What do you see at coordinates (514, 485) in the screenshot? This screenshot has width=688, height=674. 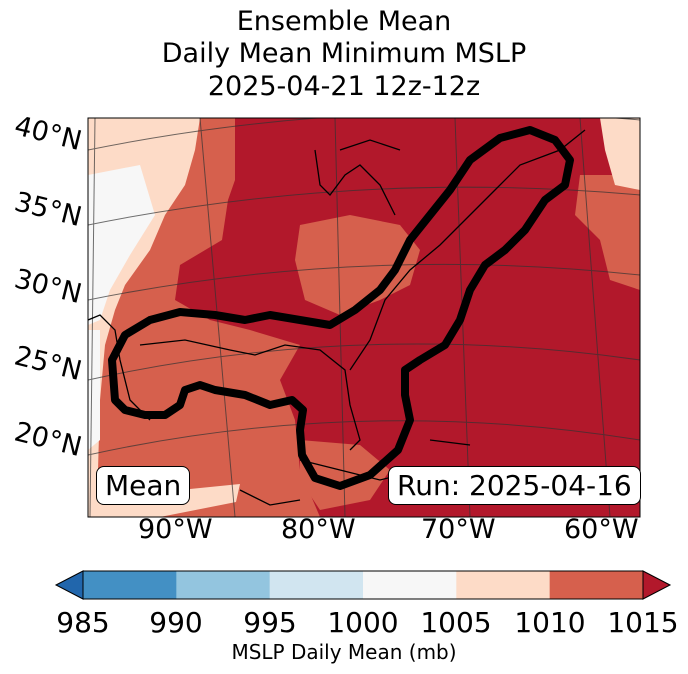 I see `run-date-badge: Run: 2025-04-16` at bounding box center [514, 485].